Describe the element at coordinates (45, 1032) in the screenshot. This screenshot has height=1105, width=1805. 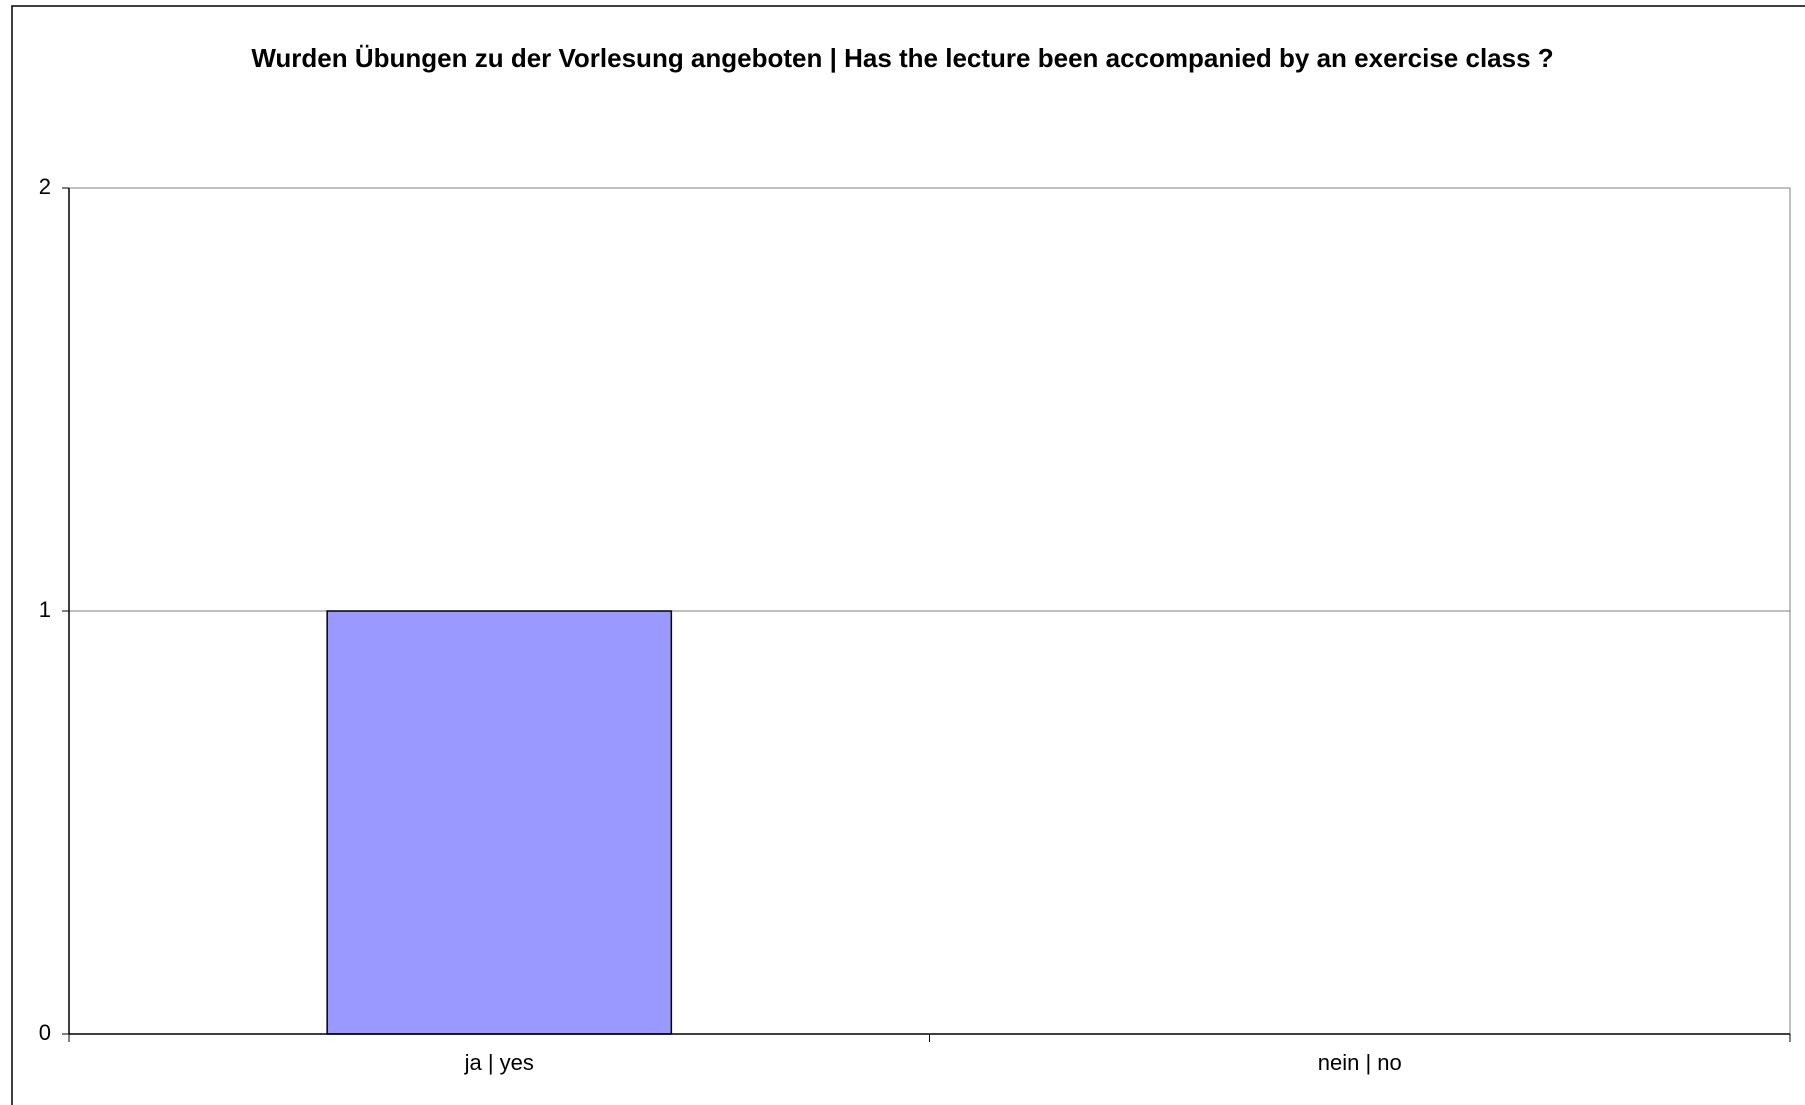
I see `y-tick-label: 0` at that location.